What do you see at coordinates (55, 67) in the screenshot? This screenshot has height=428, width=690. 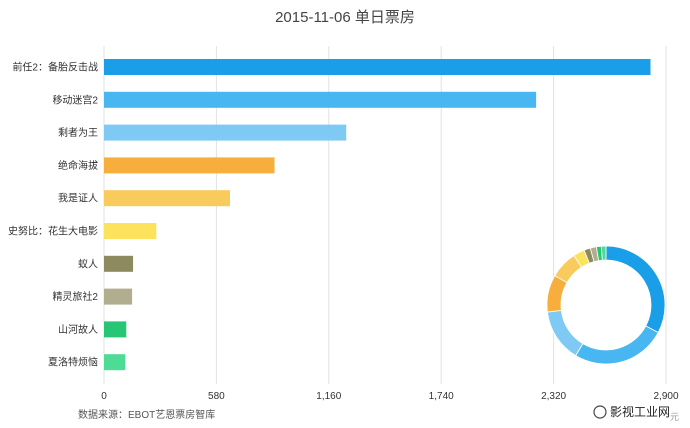 I see `category-label: 前任2：备胎反击战` at bounding box center [55, 67].